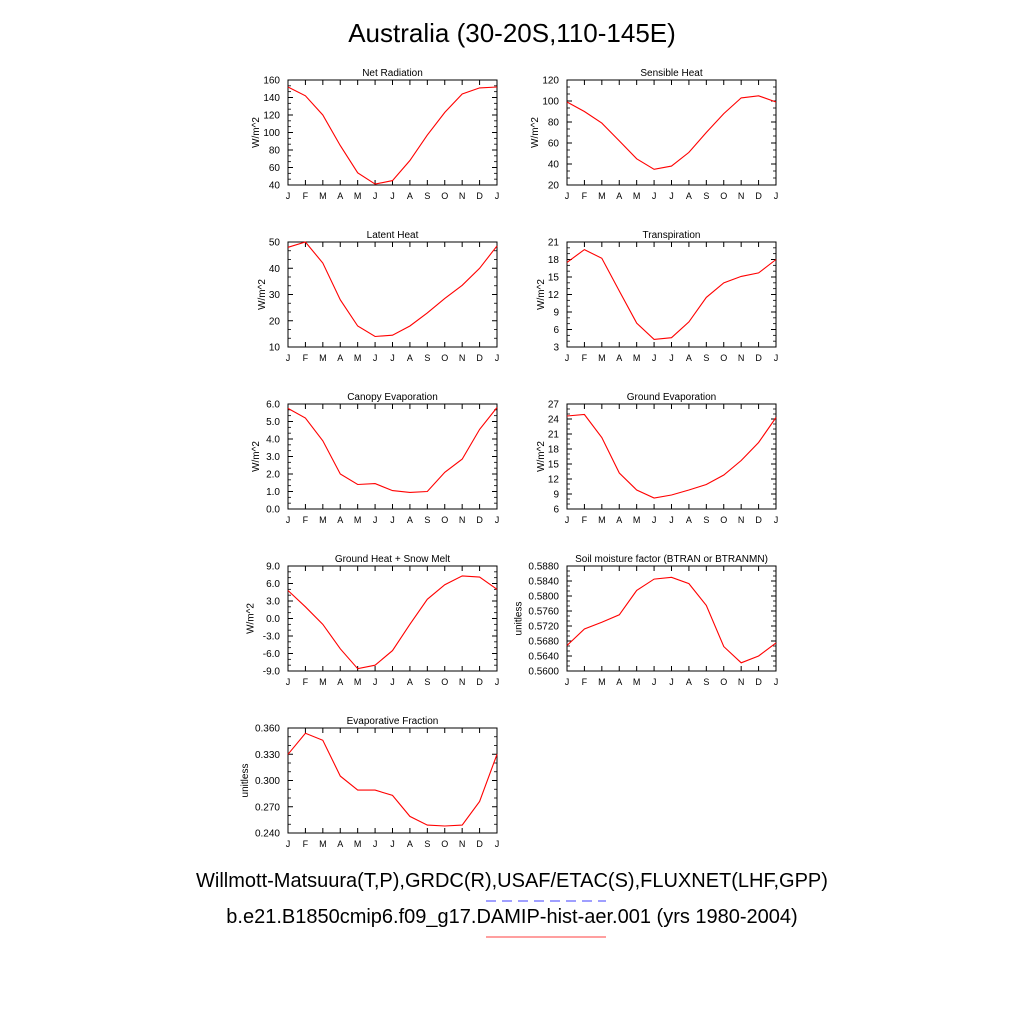 This screenshot has height=1024, width=1024. Describe the element at coordinates (393, 235) in the screenshot. I see `chart-title: Latent Heat` at that location.